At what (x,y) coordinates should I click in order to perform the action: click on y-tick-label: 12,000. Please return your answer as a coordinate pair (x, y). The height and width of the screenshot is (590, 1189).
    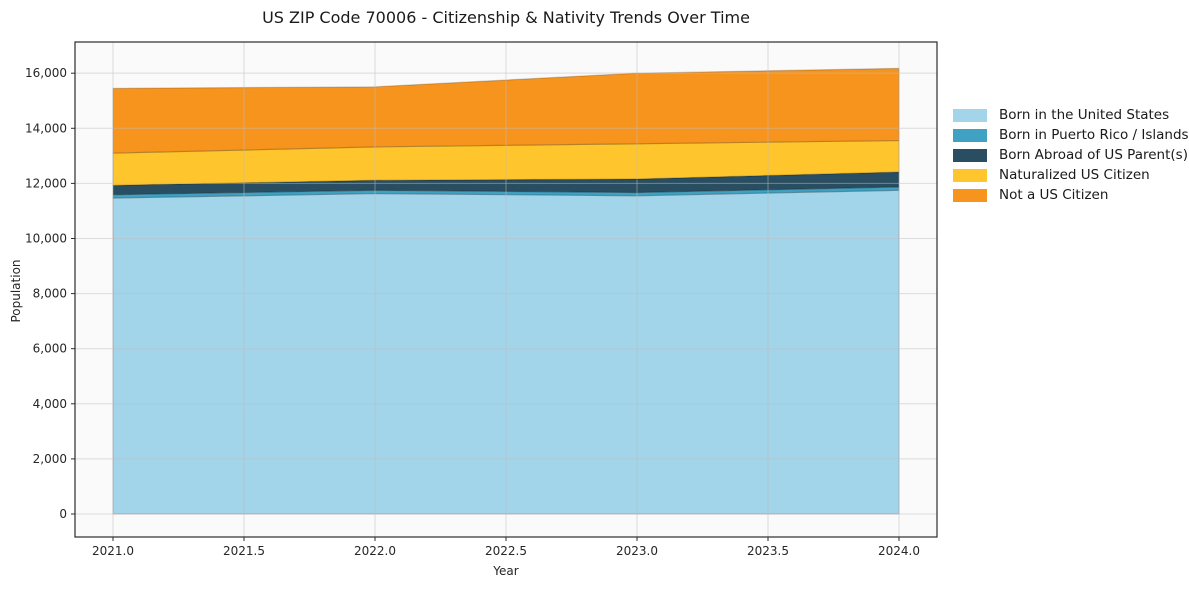
    Looking at the image, I should click on (46, 183).